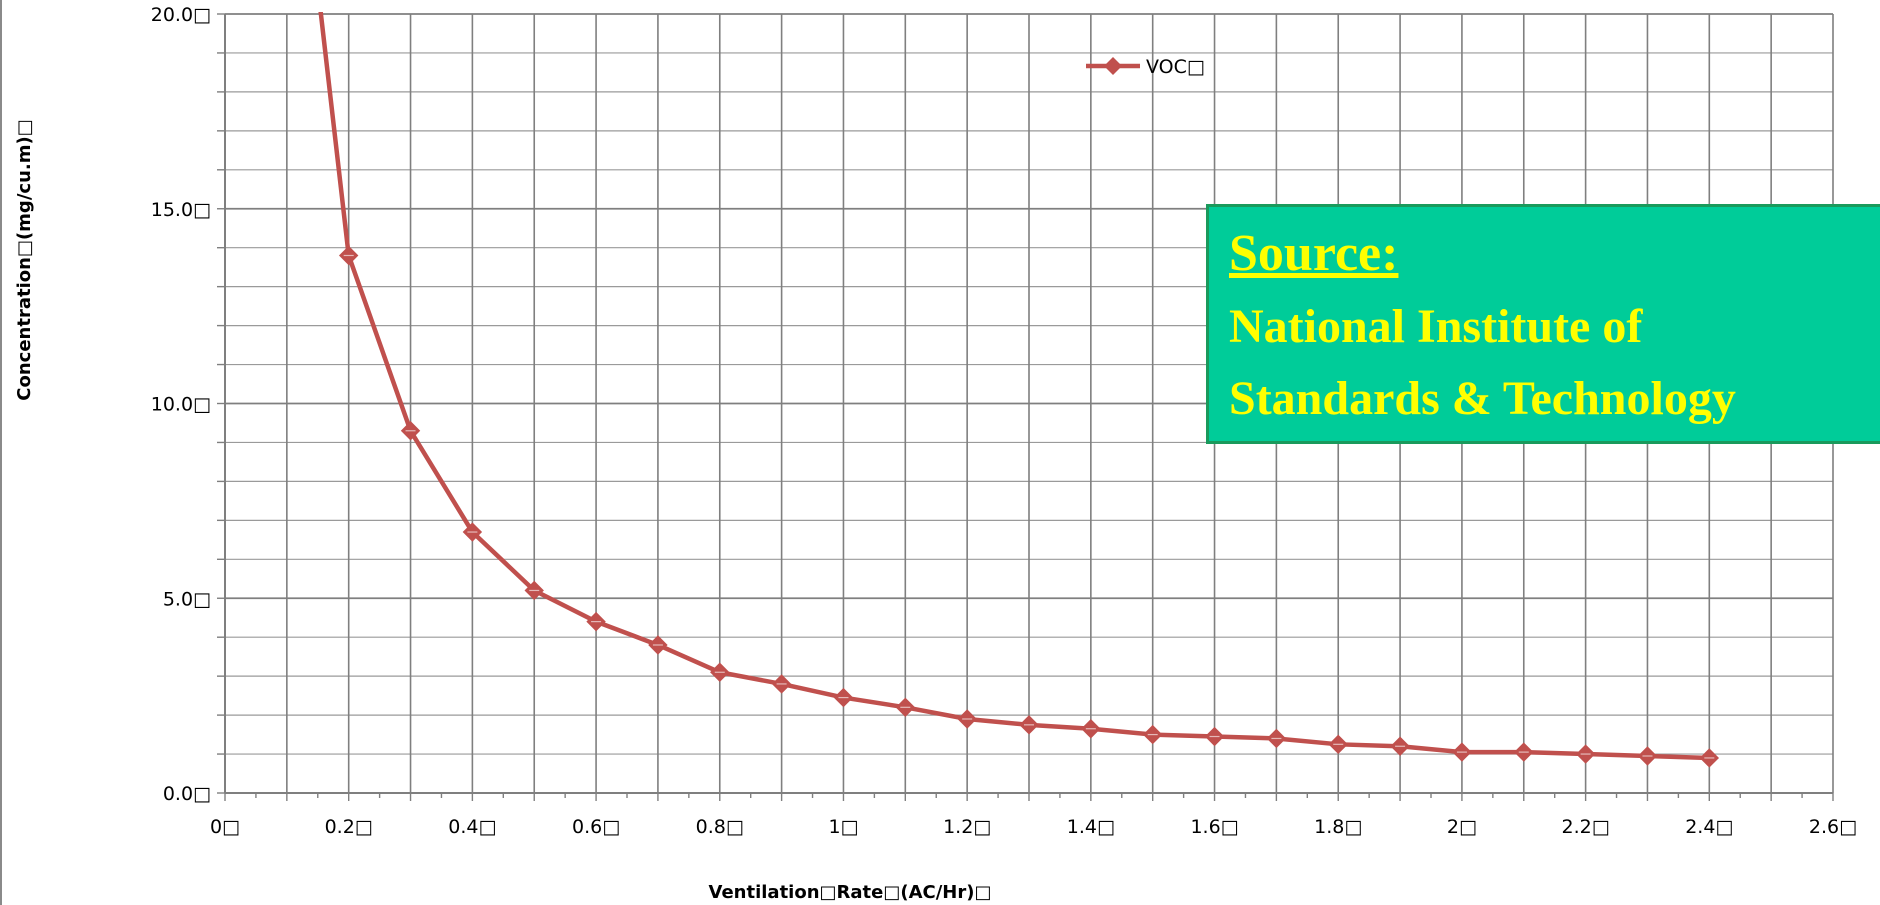  What do you see at coordinates (1113, 66) in the screenshot?
I see `legend-diamond-marker` at bounding box center [1113, 66].